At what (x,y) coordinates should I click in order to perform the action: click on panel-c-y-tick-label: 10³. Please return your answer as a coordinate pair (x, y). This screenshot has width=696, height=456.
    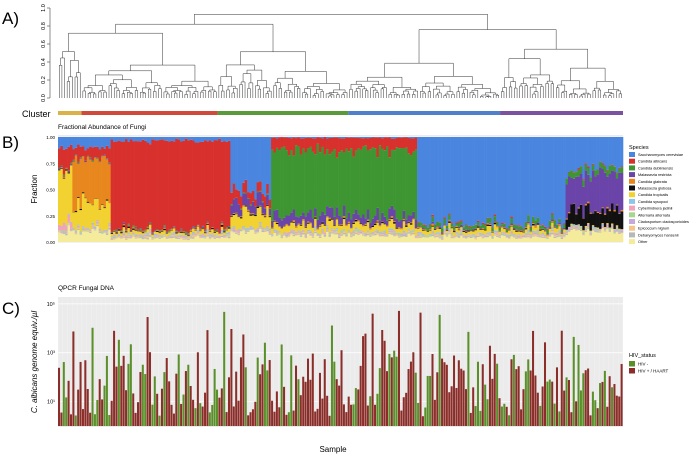
    Looking at the image, I should click on (51, 354).